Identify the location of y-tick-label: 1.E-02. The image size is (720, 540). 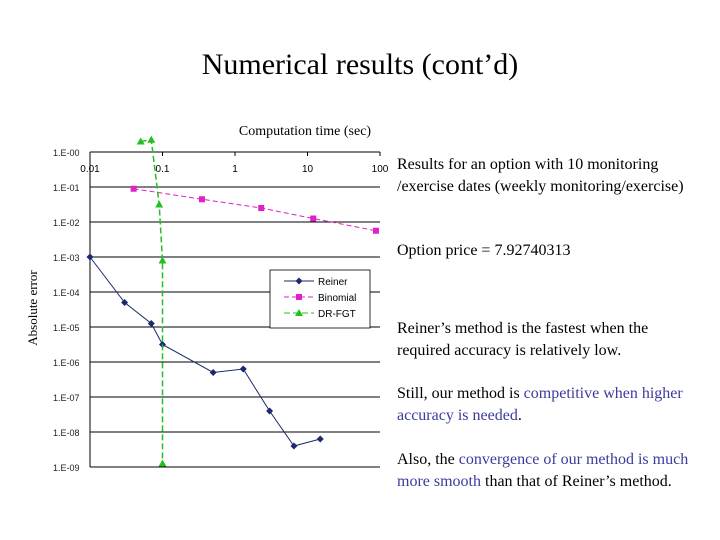
(66, 223).